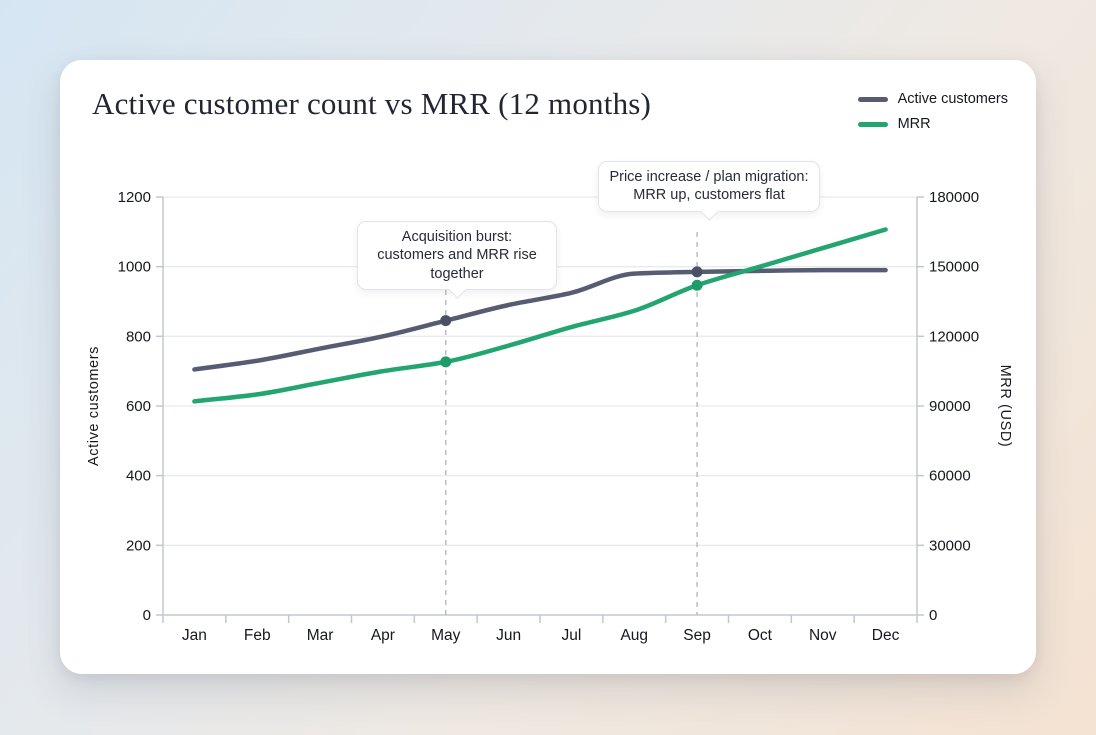 The image size is (1096, 735). Describe the element at coordinates (257, 635) in the screenshot. I see `svg-text: Feb` at that location.